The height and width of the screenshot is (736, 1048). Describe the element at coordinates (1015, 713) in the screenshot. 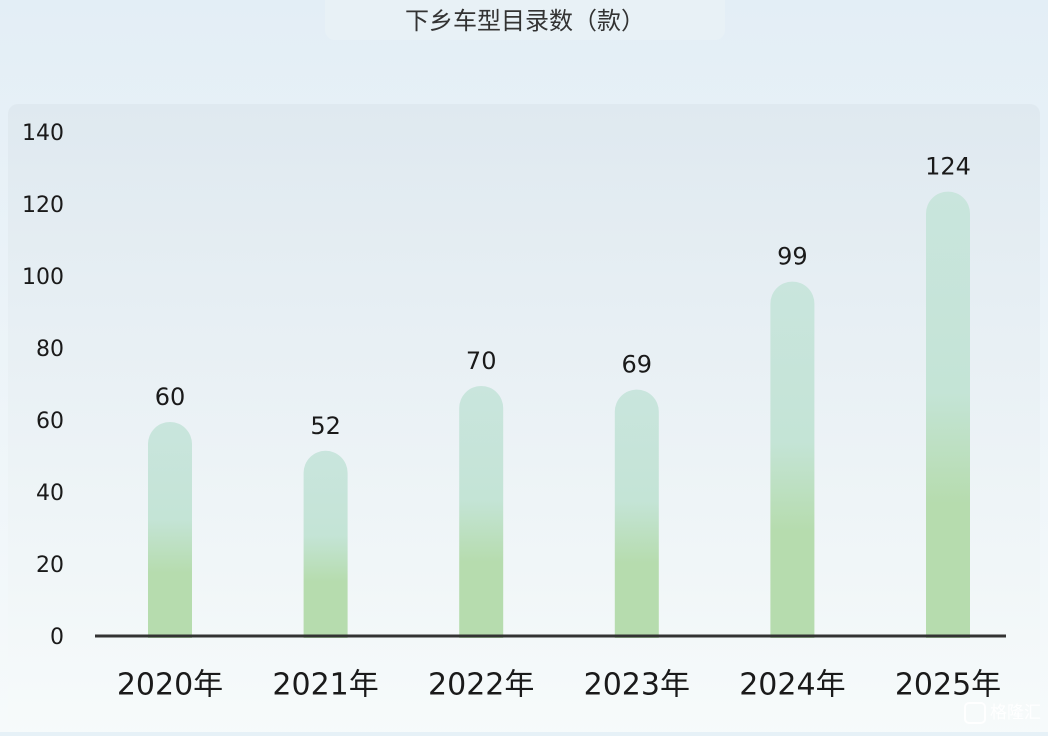

I see `watermark: 格隆汇` at that location.